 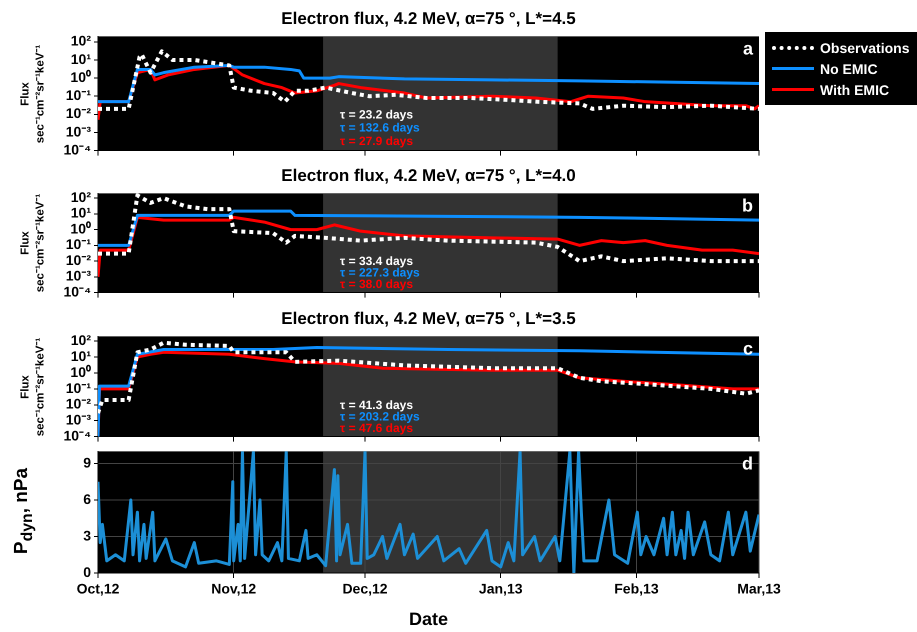 What do you see at coordinates (747, 205) in the screenshot?
I see `annotation: b` at bounding box center [747, 205].